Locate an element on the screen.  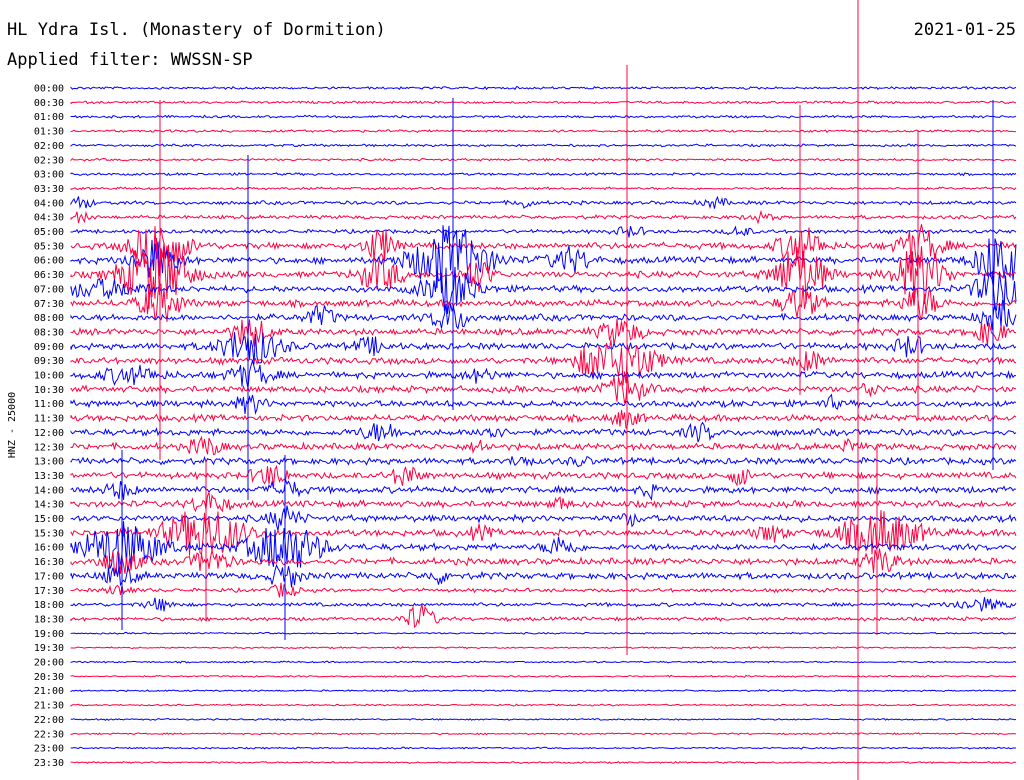
time-tick-label: 20:00 is located at coordinates (49, 663).